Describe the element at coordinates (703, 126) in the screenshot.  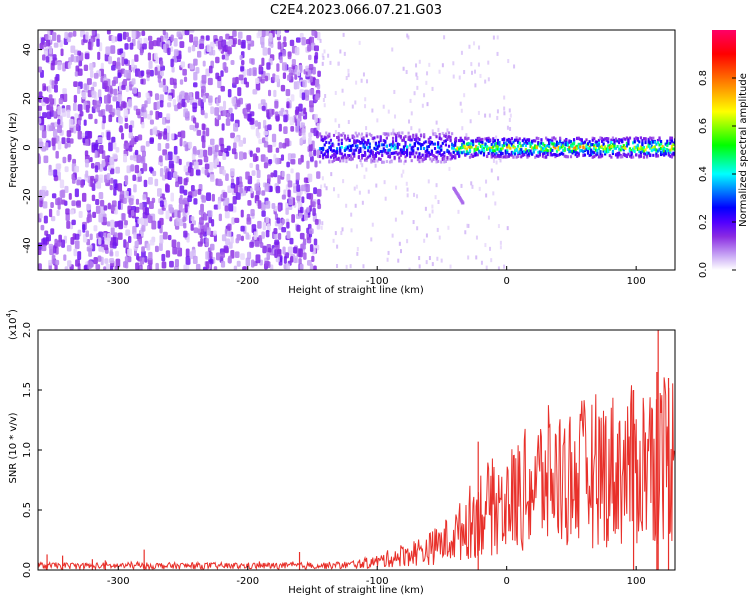
I see `colorbar-tick-label: 0.6` at that location.